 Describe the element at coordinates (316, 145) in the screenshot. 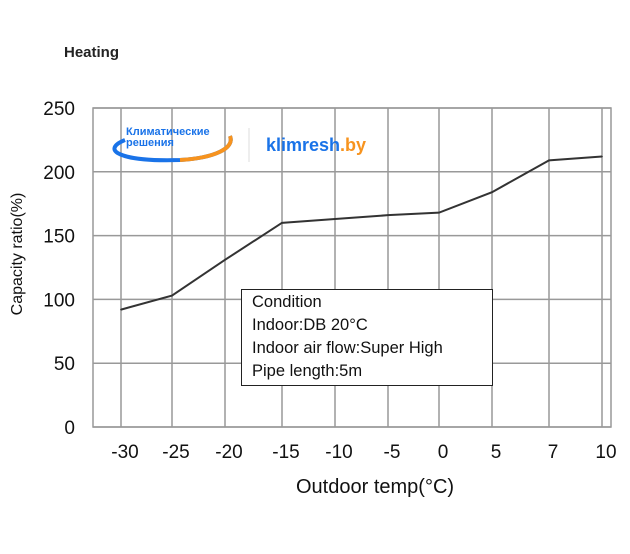

I see `logo-text: klimresh.by` at that location.